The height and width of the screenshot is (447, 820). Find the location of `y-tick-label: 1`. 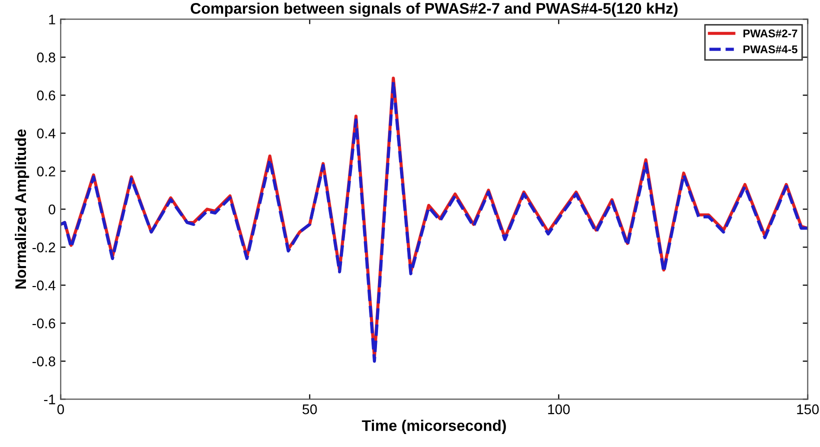

y-tick-label: 1 is located at coordinates (52, 19).